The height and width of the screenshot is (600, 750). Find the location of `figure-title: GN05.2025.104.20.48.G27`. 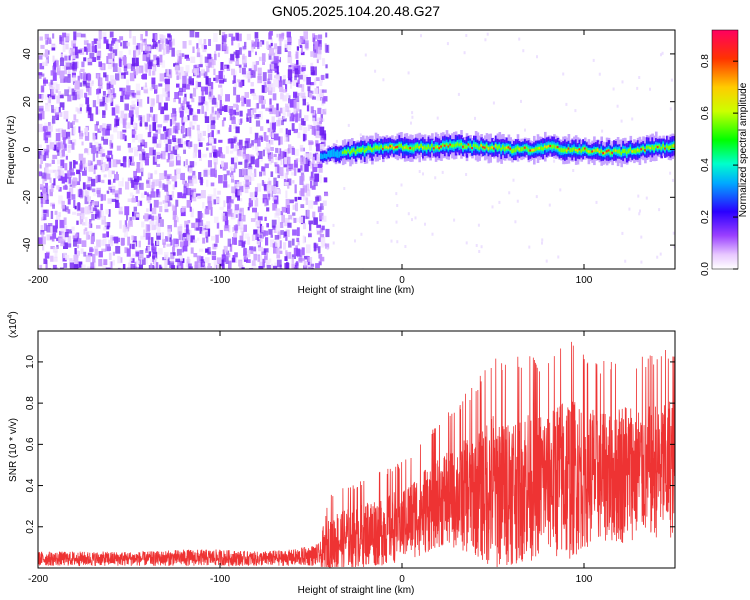

figure-title: GN05.2025.104.20.48.G27 is located at coordinates (356, 11).